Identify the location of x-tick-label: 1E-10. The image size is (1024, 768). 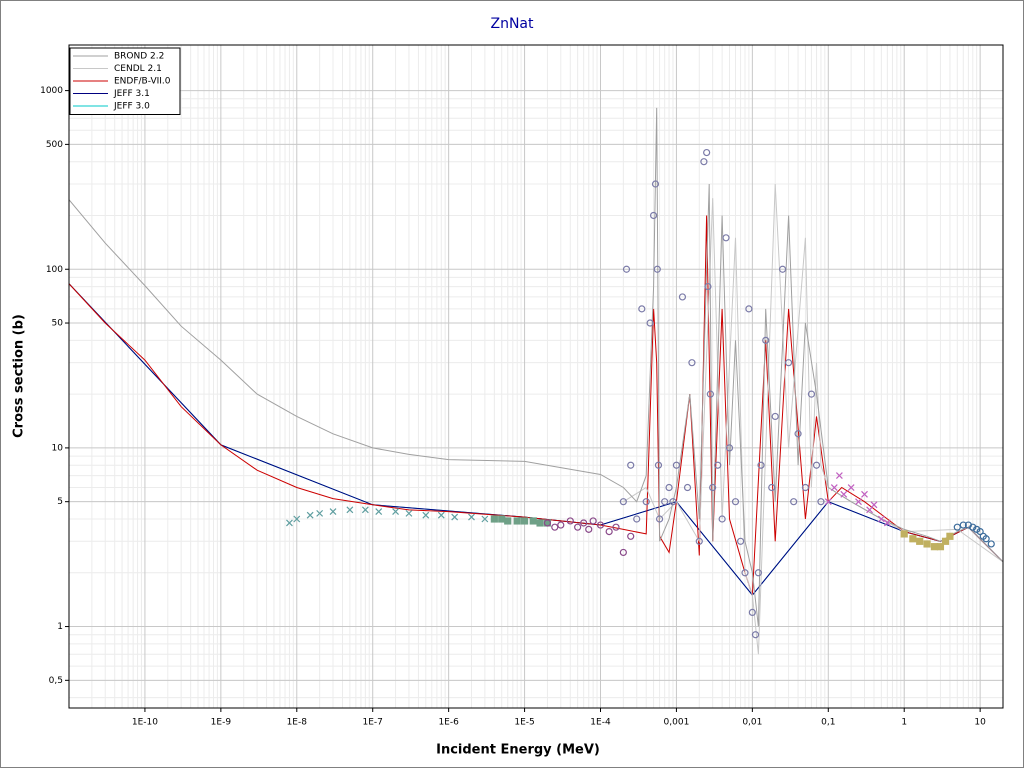
(145, 723).